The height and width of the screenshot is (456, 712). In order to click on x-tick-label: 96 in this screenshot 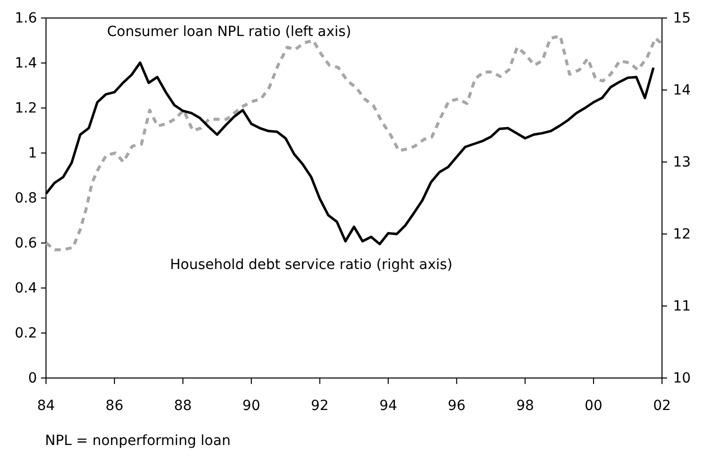, I will do `click(457, 406)`.